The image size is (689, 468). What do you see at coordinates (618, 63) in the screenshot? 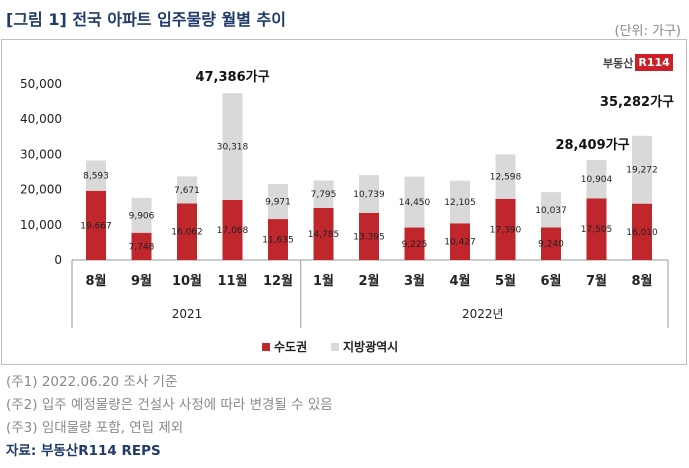
I see `logo-text: 부동산` at bounding box center [618, 63].